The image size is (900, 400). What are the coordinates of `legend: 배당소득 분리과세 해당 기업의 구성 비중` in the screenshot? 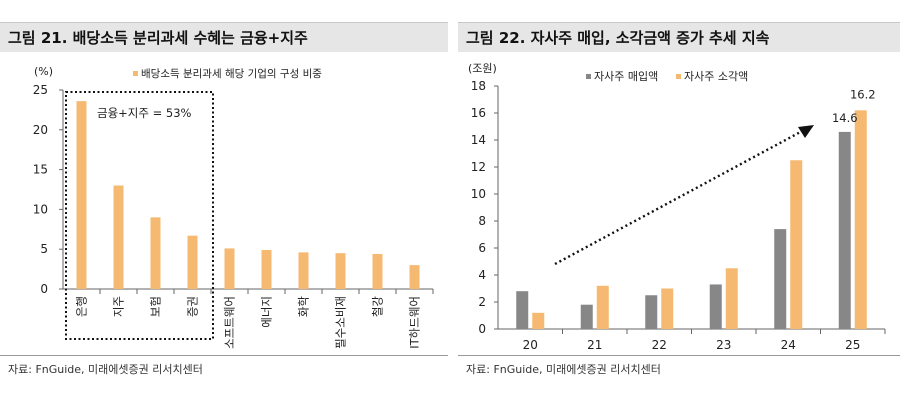 It's located at (227, 73).